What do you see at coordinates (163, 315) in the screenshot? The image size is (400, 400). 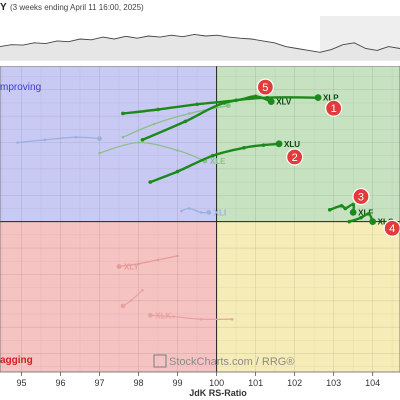 I see `tail-label: XLK` at bounding box center [163, 315].